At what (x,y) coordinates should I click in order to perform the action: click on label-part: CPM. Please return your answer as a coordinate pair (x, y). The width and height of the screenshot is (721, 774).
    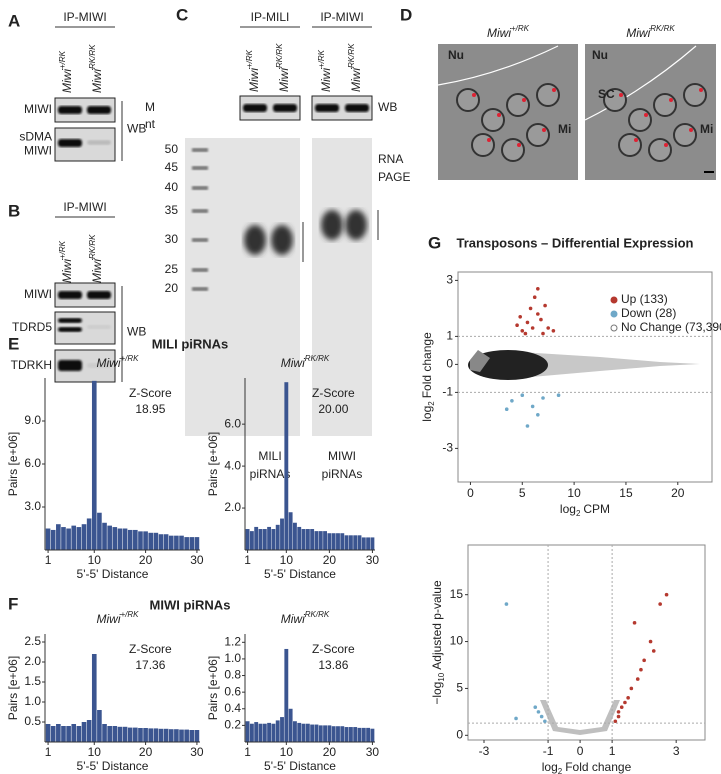
    Looking at the image, I should click on (596, 509).